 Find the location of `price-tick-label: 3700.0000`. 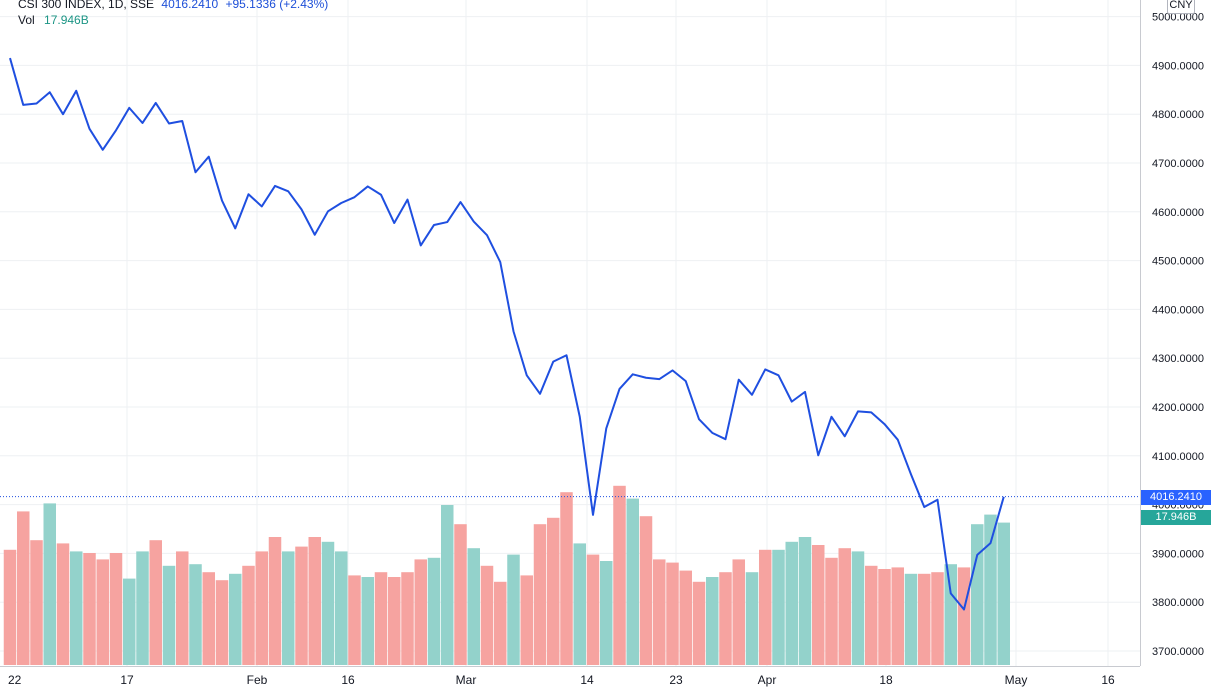

price-tick-label: 3700.0000 is located at coordinates (1178, 652).